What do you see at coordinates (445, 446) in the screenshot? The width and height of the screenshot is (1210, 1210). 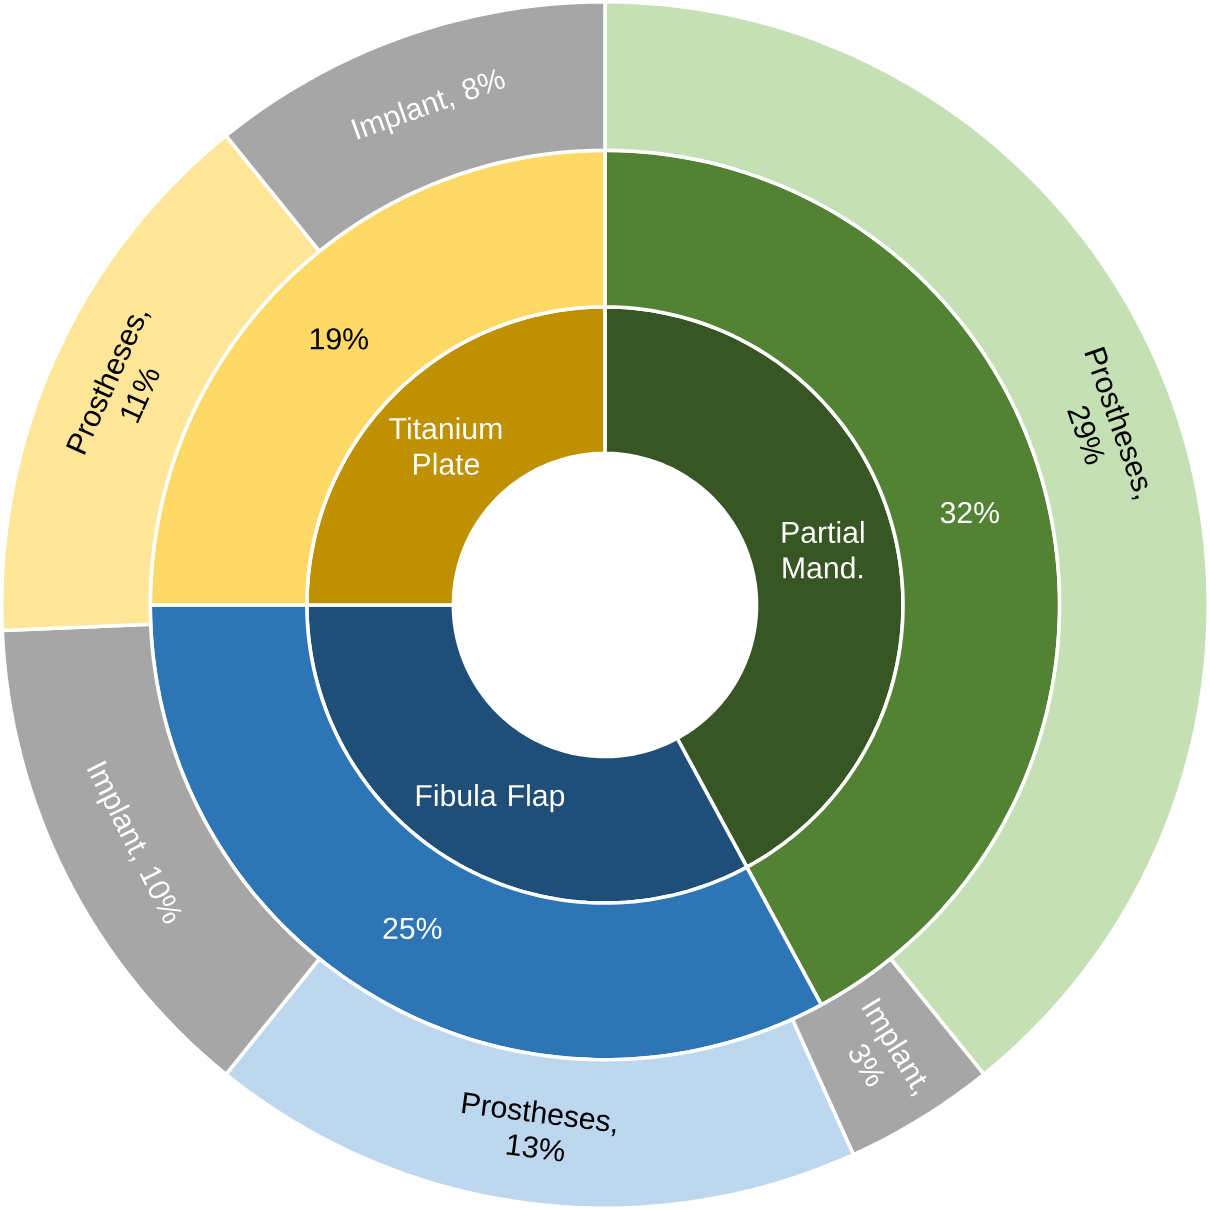 I see `slice-label: Titanium Plate` at bounding box center [445, 446].